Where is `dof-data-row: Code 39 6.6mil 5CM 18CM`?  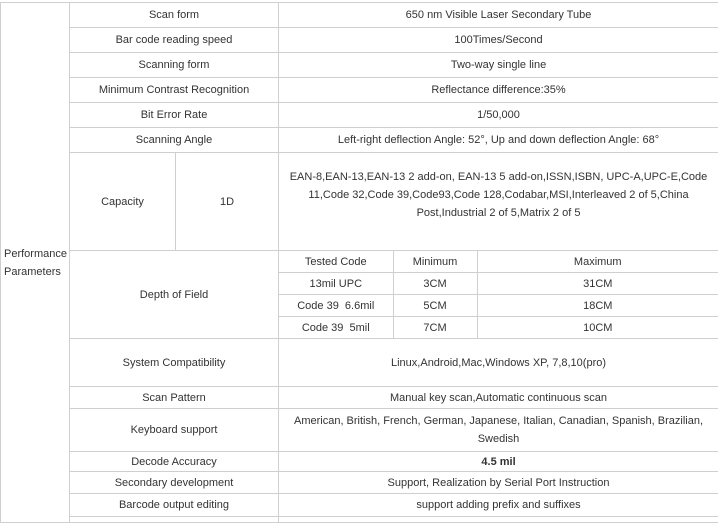
dof-data-row: Code 39 6.6mil 5CM 18CM is located at coordinates (498, 306).